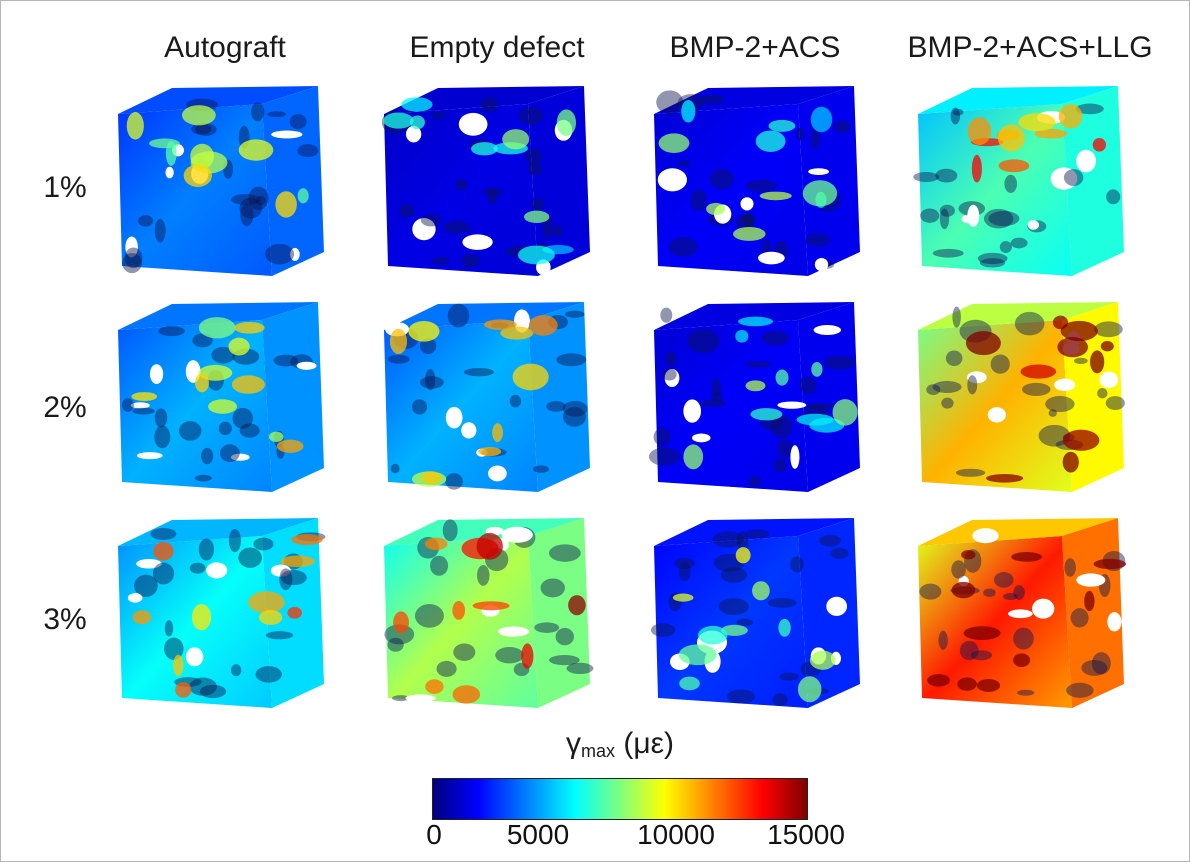 This screenshot has height=862, width=1190. Describe the element at coordinates (65, 407) in the screenshot. I see `row-label-2pct: 2%` at that location.